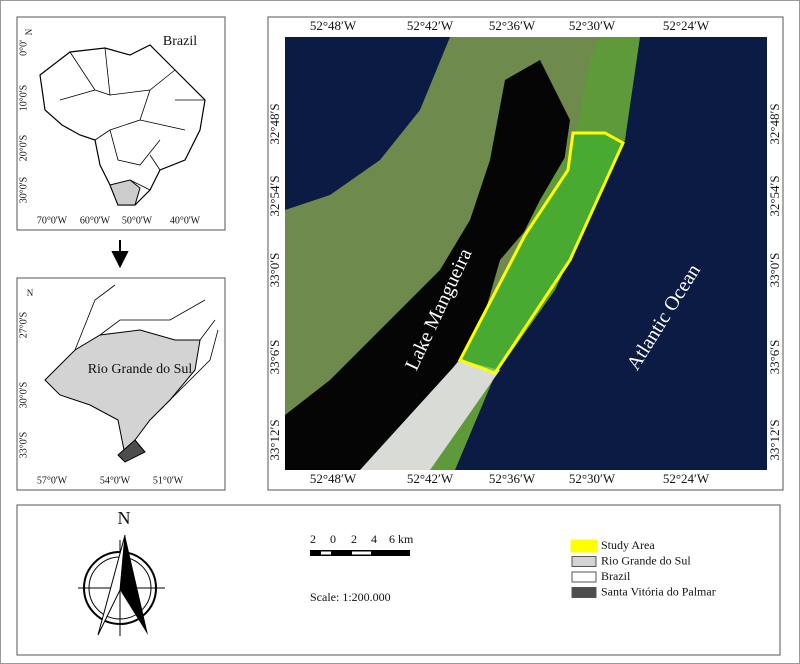 Image resolution: width=800 pixels, height=664 pixels. What do you see at coordinates (628, 545) in the screenshot?
I see `legend-label: Study Area` at bounding box center [628, 545].